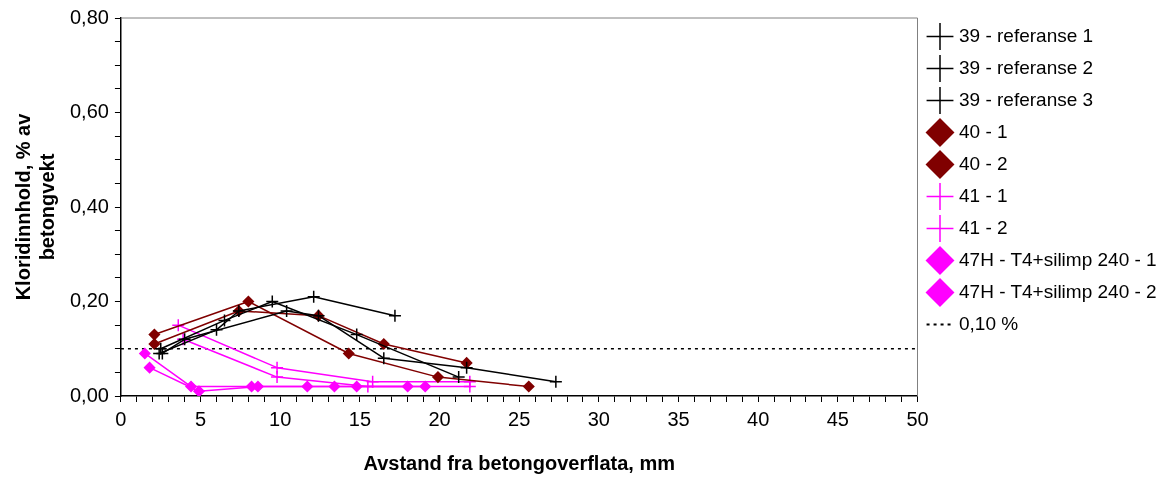  Describe the element at coordinates (89, 205) in the screenshot. I see `y-tick-label: 0,40` at that location.